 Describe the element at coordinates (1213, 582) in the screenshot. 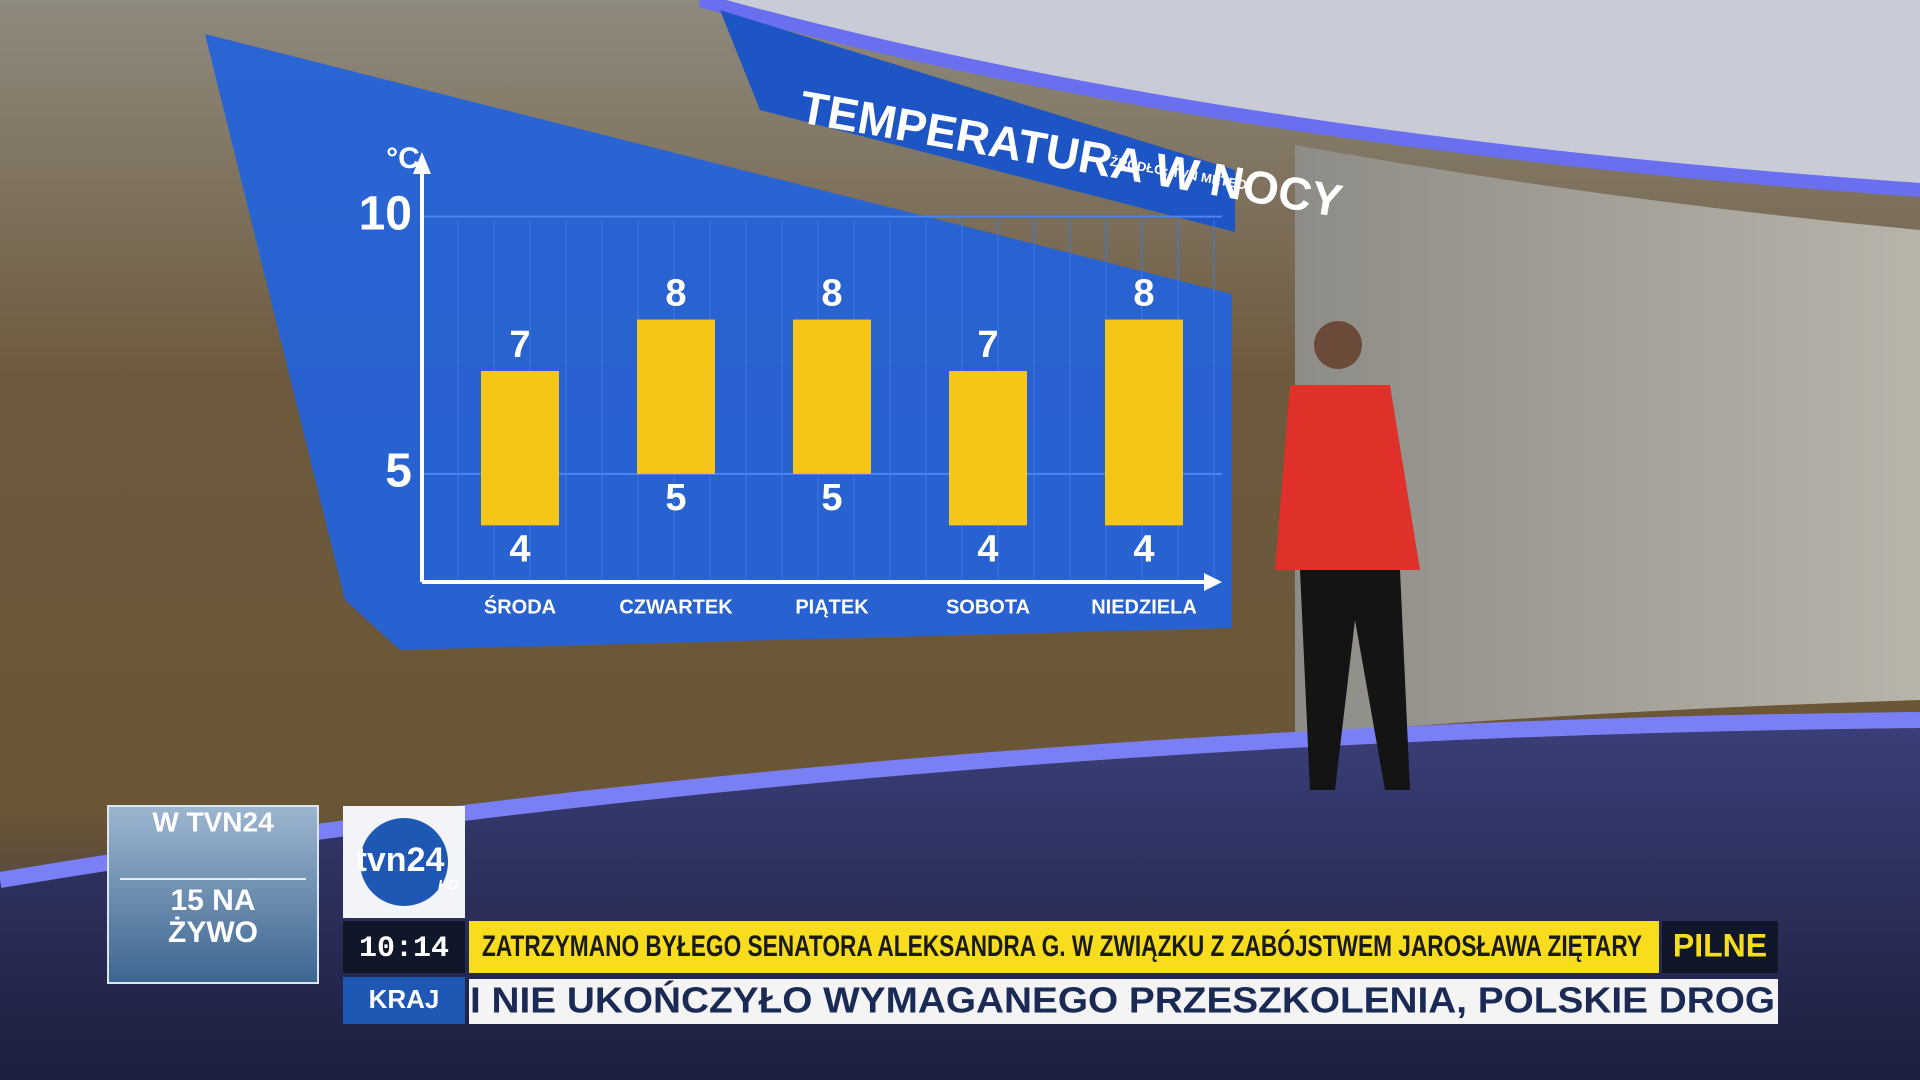

I see `x-axis-arrow` at that location.